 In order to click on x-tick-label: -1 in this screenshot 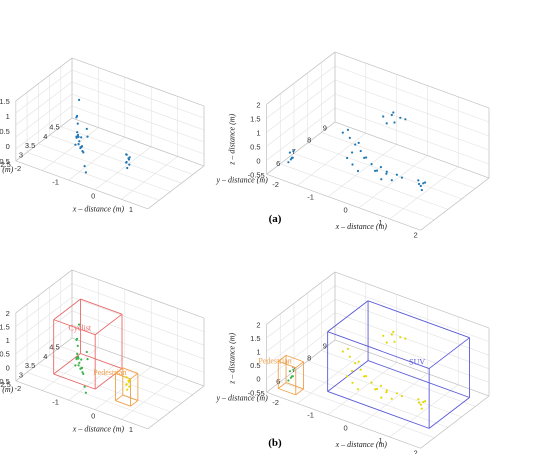, I will do `click(55, 182)`.